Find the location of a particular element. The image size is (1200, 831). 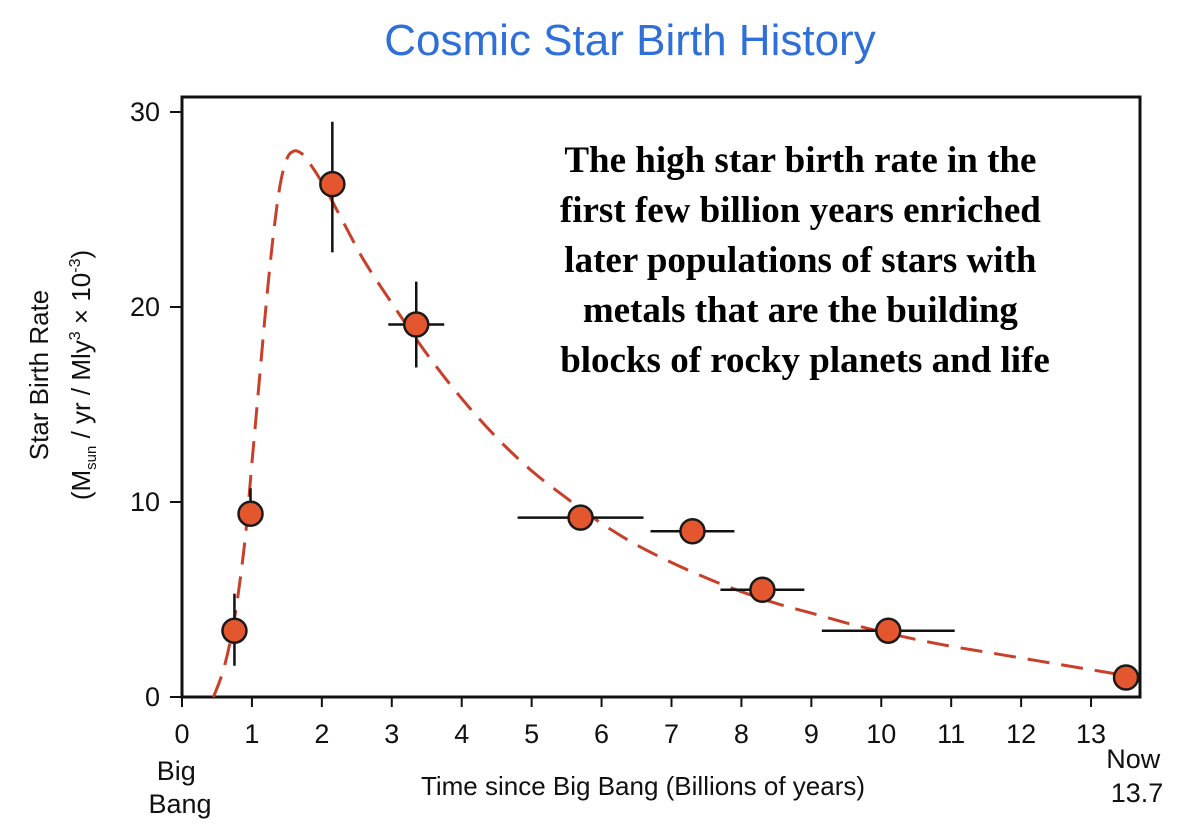

x-tick-label: 7 is located at coordinates (671, 734).